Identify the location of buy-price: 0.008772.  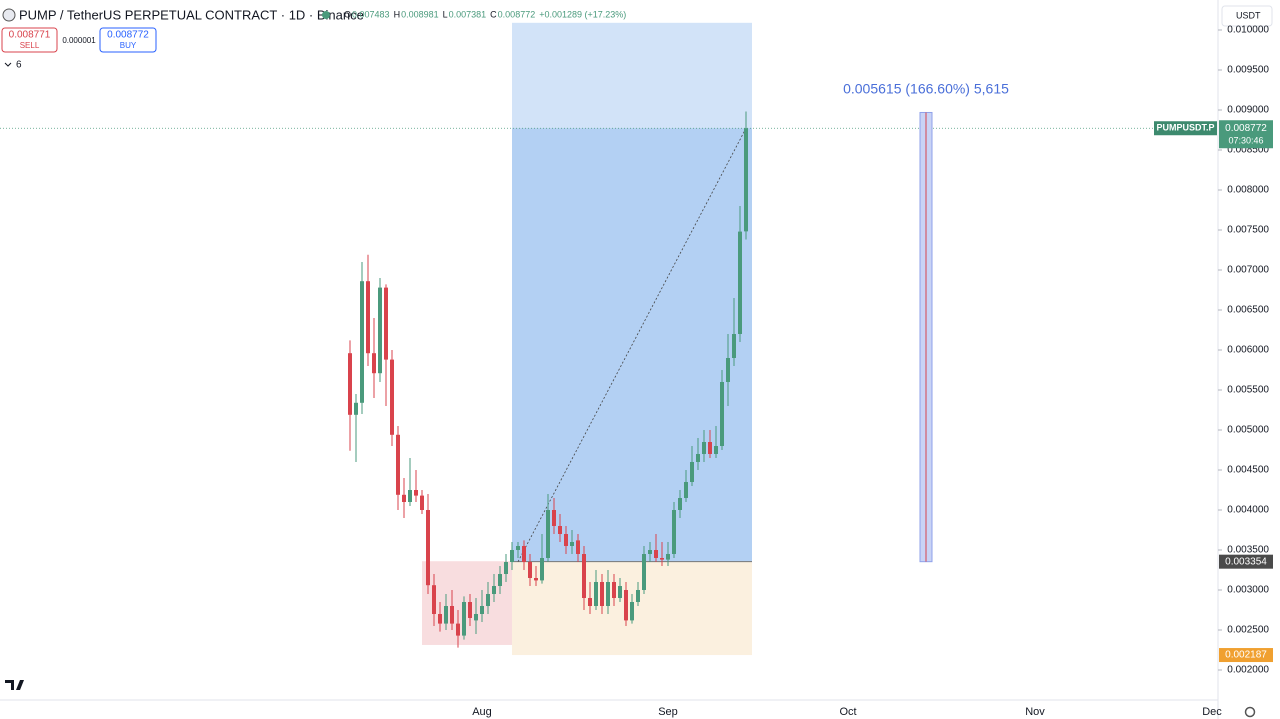
(128, 35).